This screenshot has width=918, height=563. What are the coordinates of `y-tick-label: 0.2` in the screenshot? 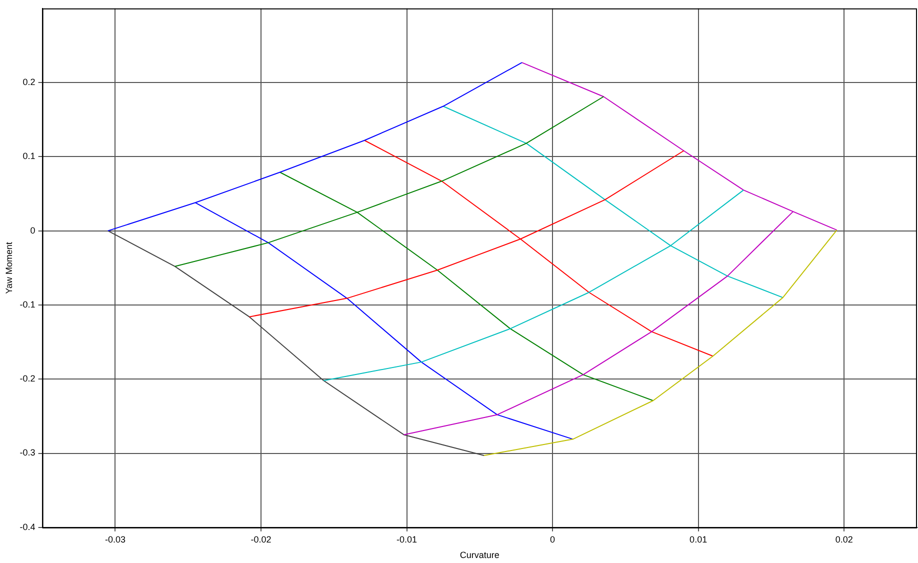 It's located at (29, 82).